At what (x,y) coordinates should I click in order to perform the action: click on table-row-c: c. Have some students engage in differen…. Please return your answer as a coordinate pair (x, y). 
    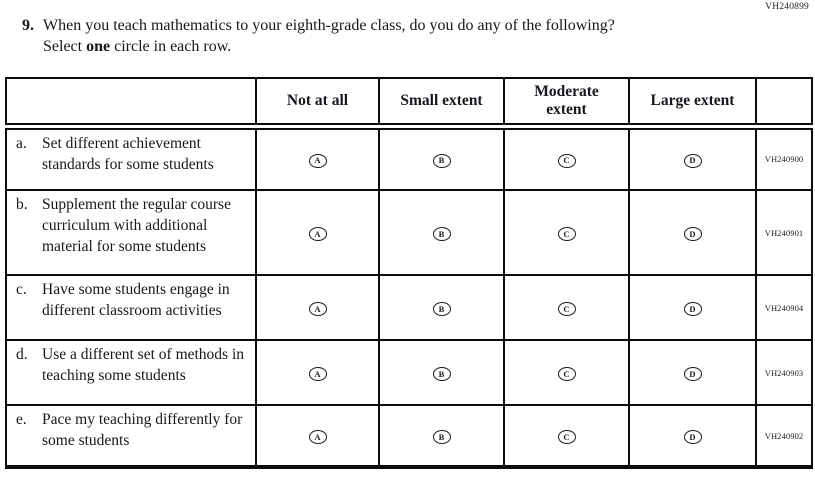
    Looking at the image, I should click on (409, 307).